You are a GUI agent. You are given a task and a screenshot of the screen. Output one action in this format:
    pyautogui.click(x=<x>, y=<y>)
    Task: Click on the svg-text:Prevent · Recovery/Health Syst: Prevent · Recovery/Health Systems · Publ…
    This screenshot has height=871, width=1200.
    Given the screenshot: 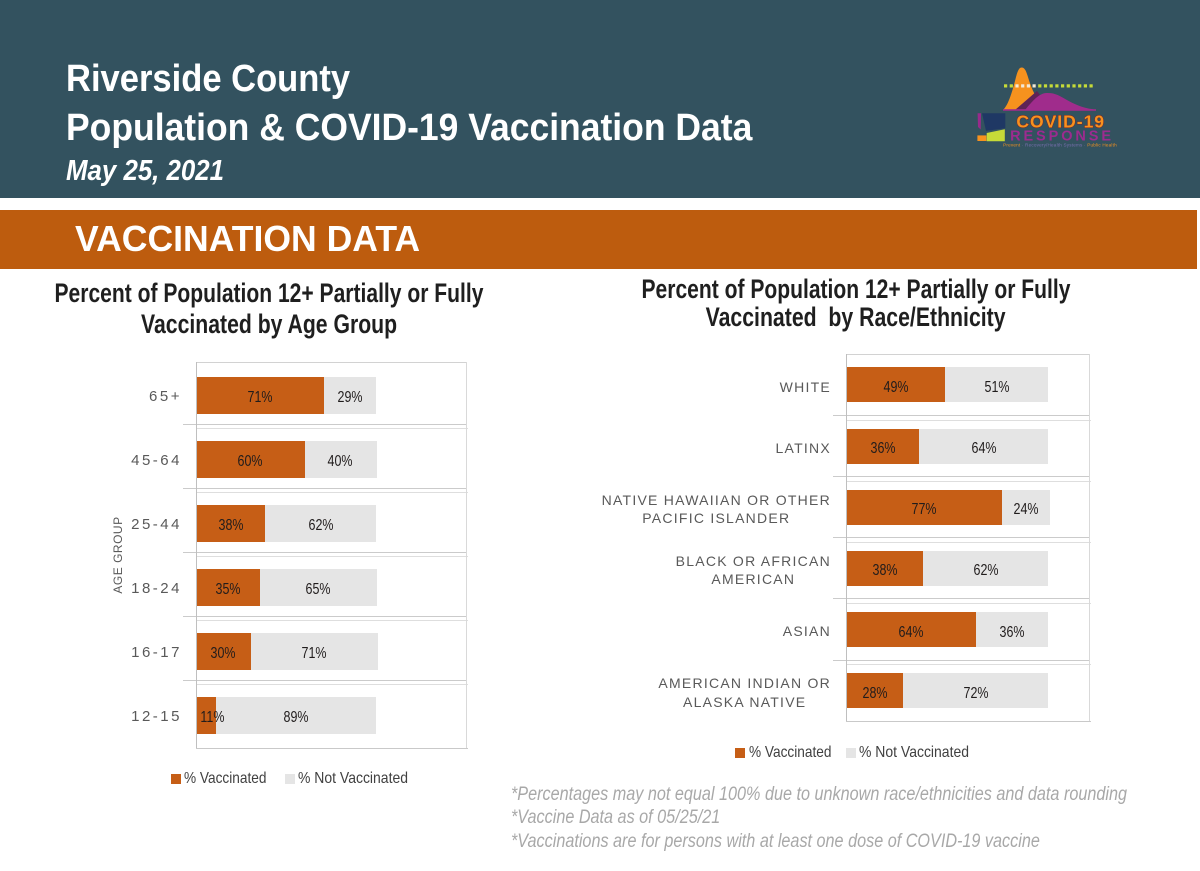 What is the action you would take?
    pyautogui.click(x=1060, y=145)
    